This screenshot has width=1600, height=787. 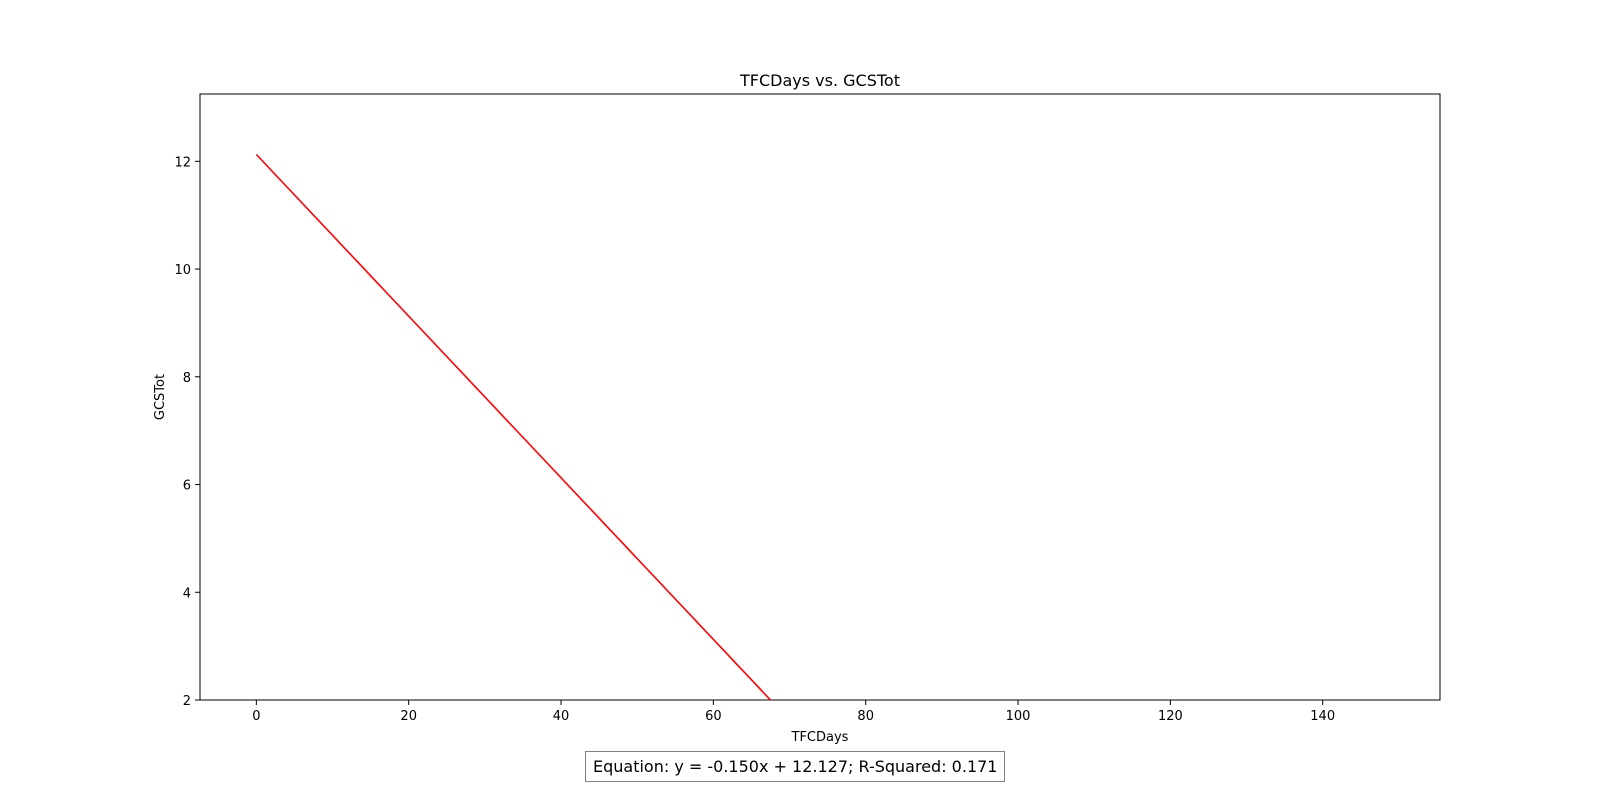 What do you see at coordinates (1018, 716) in the screenshot?
I see `x-tick-label: 100` at bounding box center [1018, 716].